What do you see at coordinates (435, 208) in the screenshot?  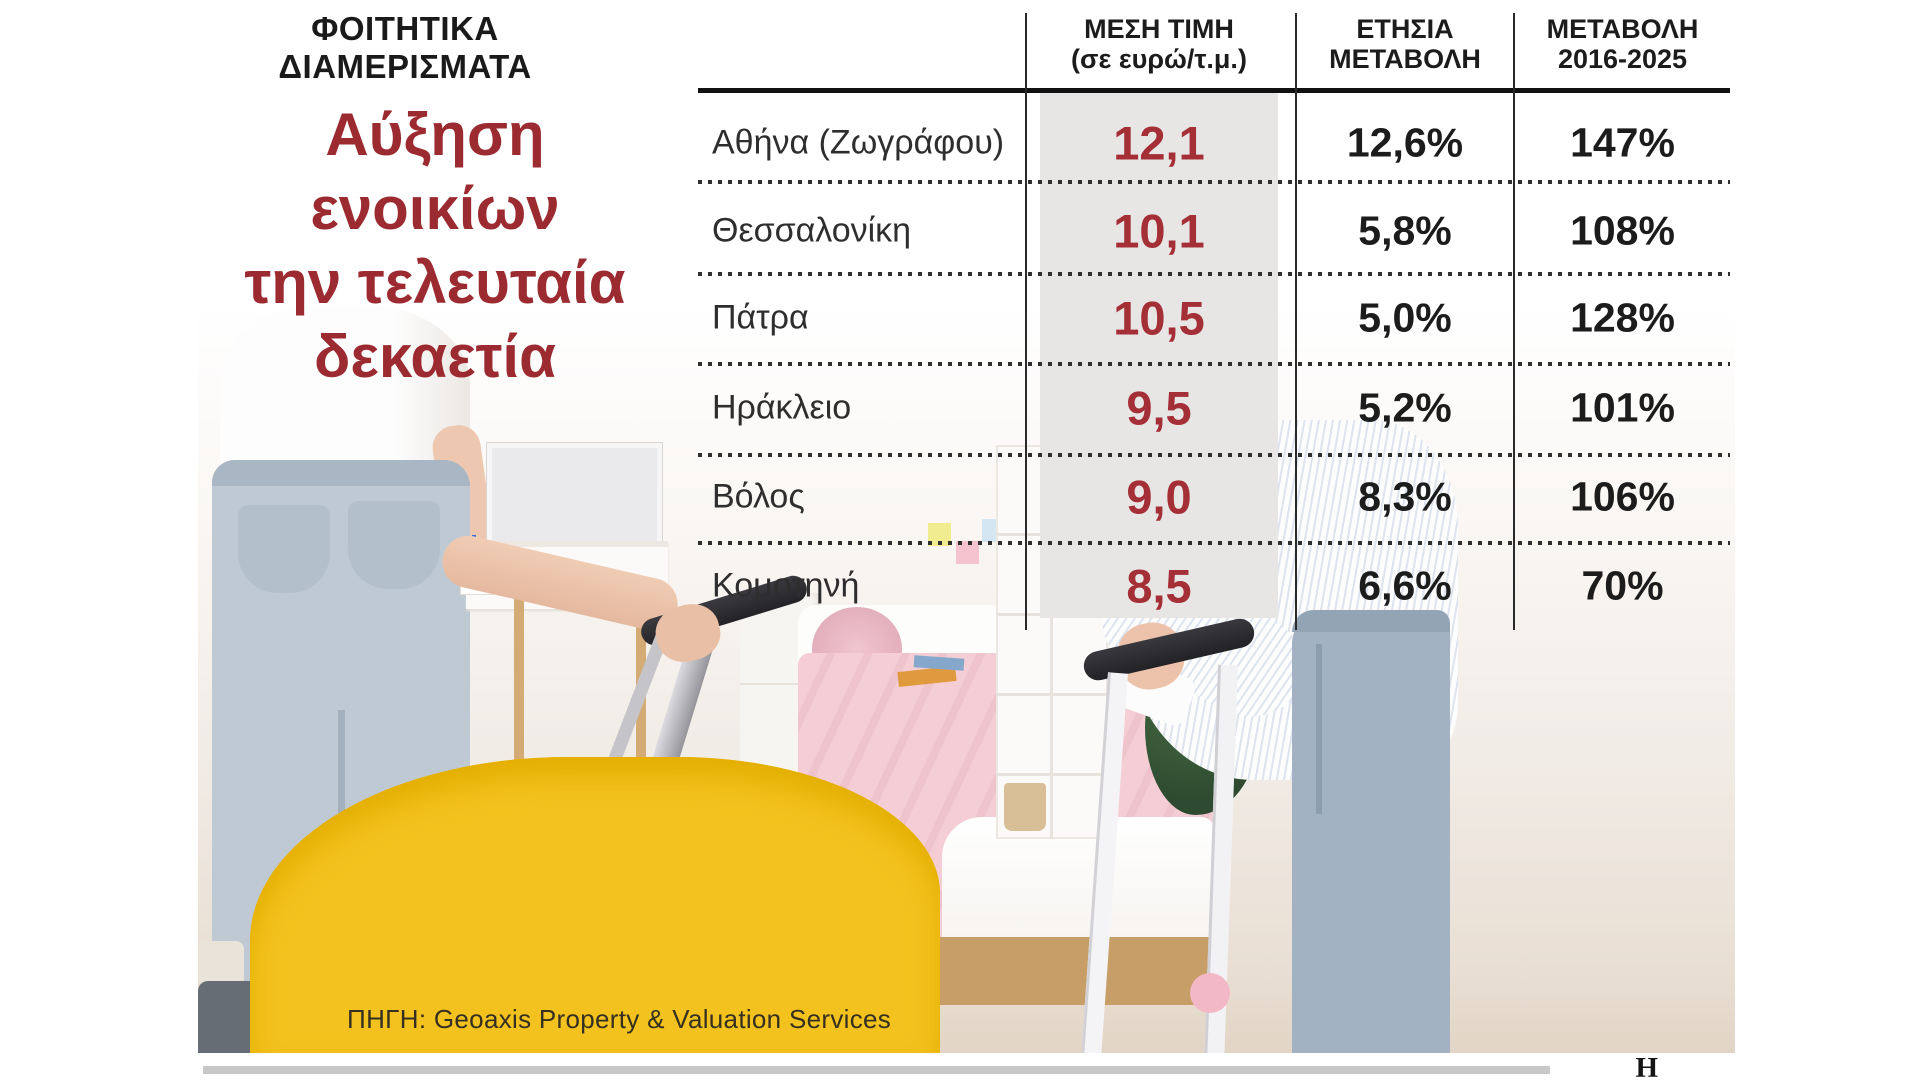 I see `title-line-2: ενοικίων` at bounding box center [435, 208].